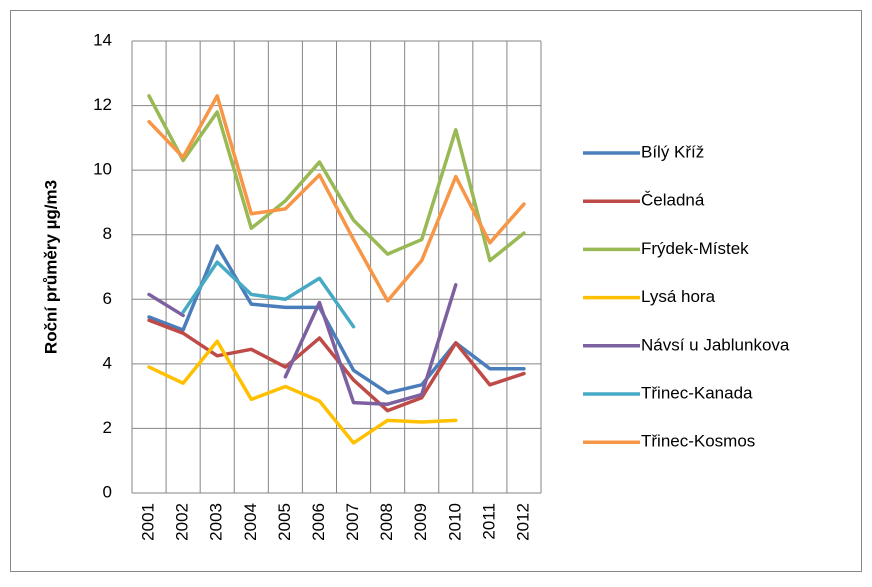 This screenshot has width=872, height=587. What do you see at coordinates (386, 522) in the screenshot?
I see `x-tick-label: 2008` at bounding box center [386, 522].